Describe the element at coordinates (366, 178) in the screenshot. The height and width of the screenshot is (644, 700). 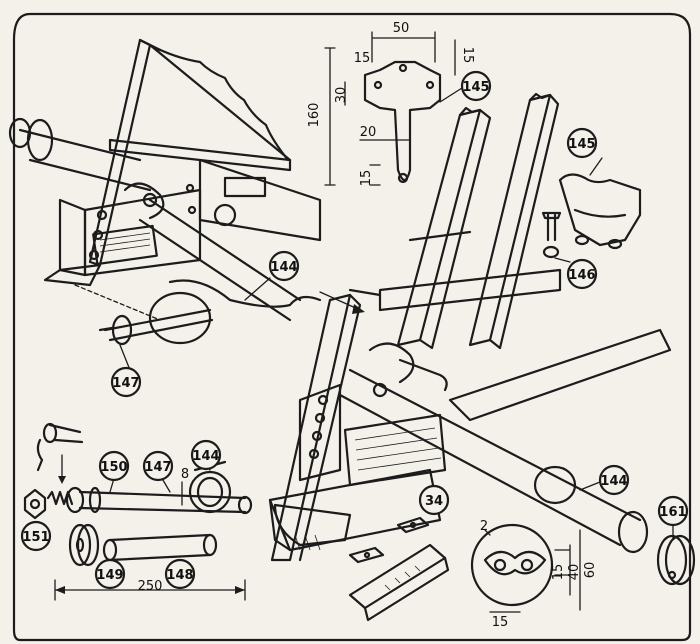
I see `dim-15-bottom: 15` at that location.